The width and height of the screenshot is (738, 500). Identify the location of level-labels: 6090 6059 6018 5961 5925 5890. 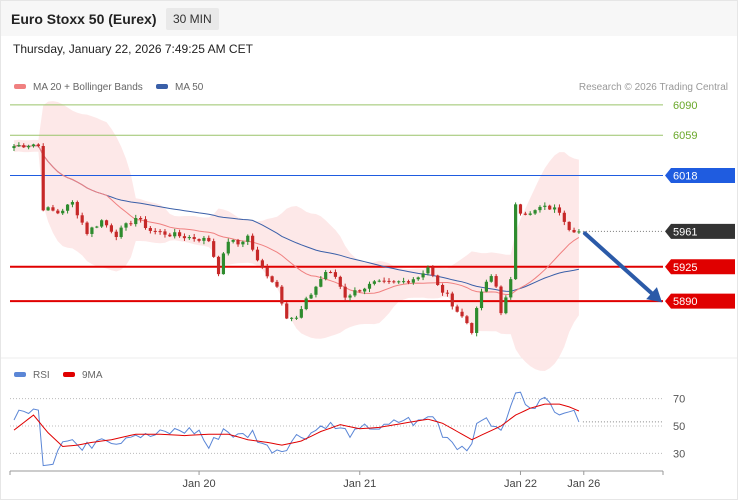
(700, 204).